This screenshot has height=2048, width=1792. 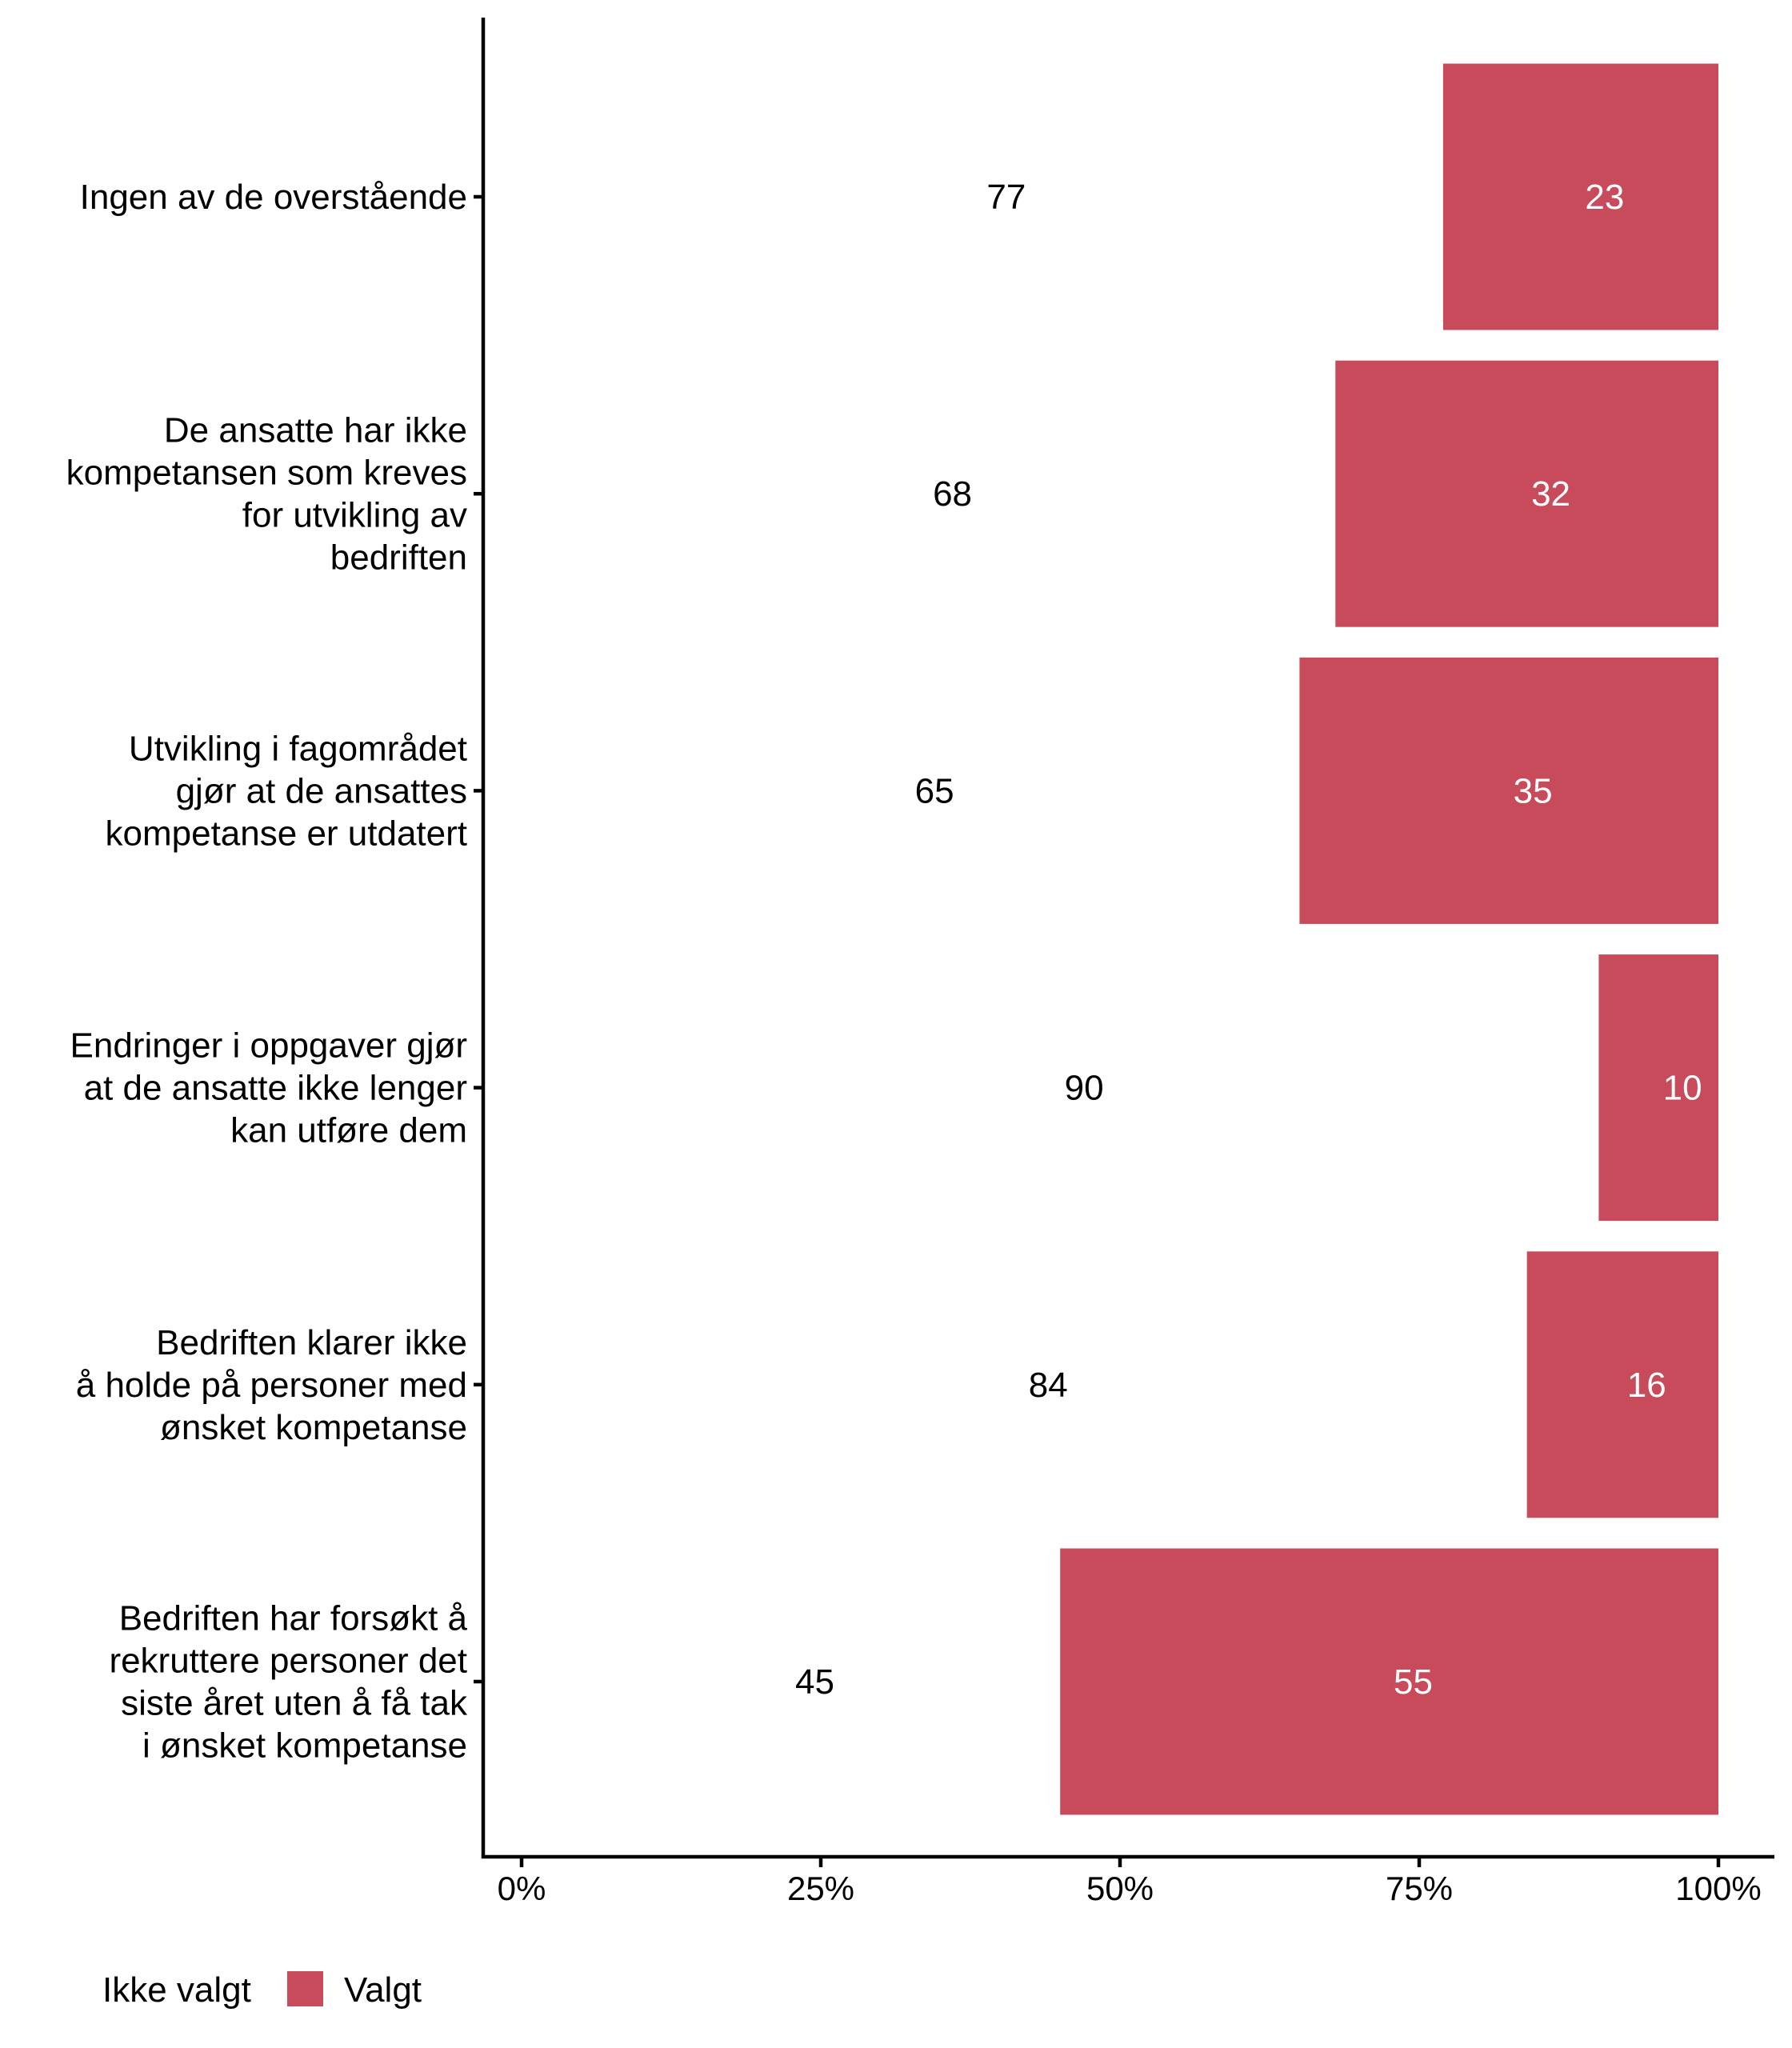 What do you see at coordinates (313, 1427) in the screenshot?
I see `category-label-line: ønsket kompetanse` at bounding box center [313, 1427].